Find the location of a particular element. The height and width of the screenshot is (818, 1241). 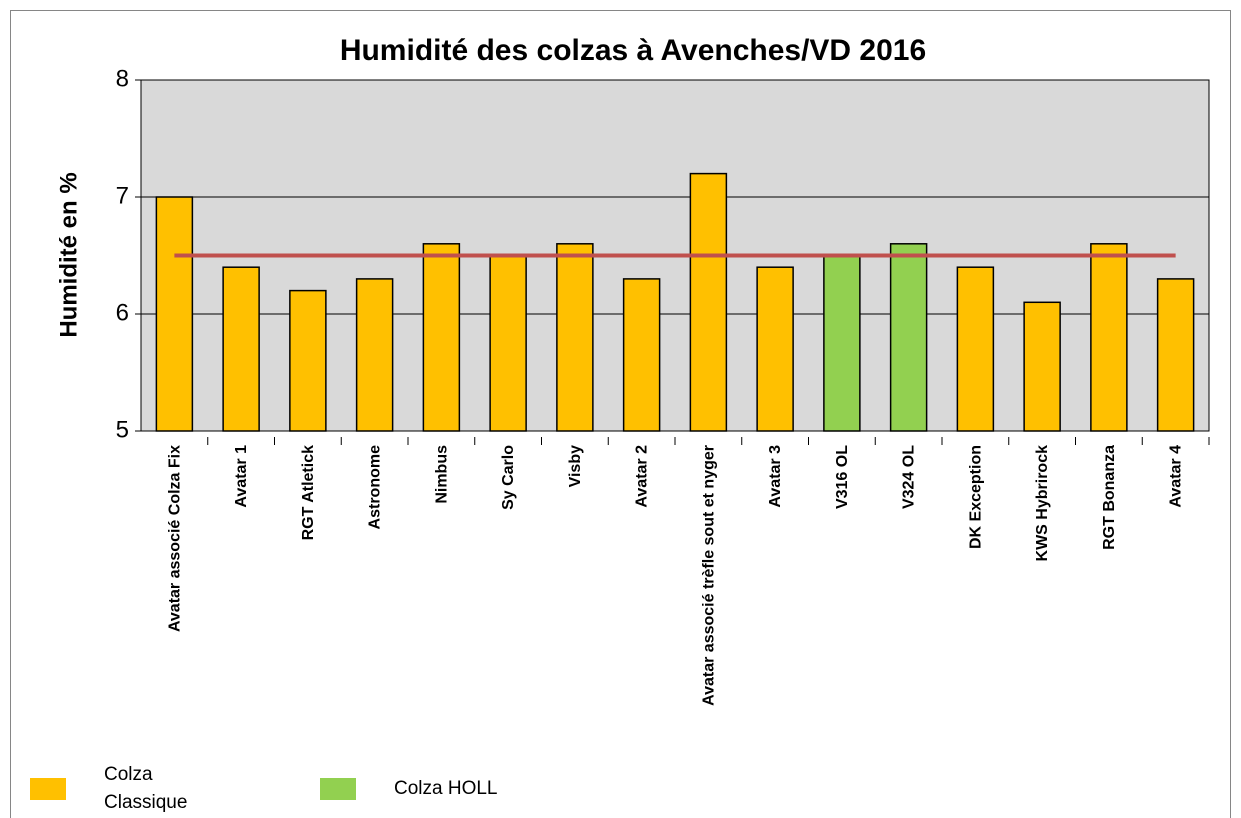

x-tick-group: DK Exception is located at coordinates (988, 493).